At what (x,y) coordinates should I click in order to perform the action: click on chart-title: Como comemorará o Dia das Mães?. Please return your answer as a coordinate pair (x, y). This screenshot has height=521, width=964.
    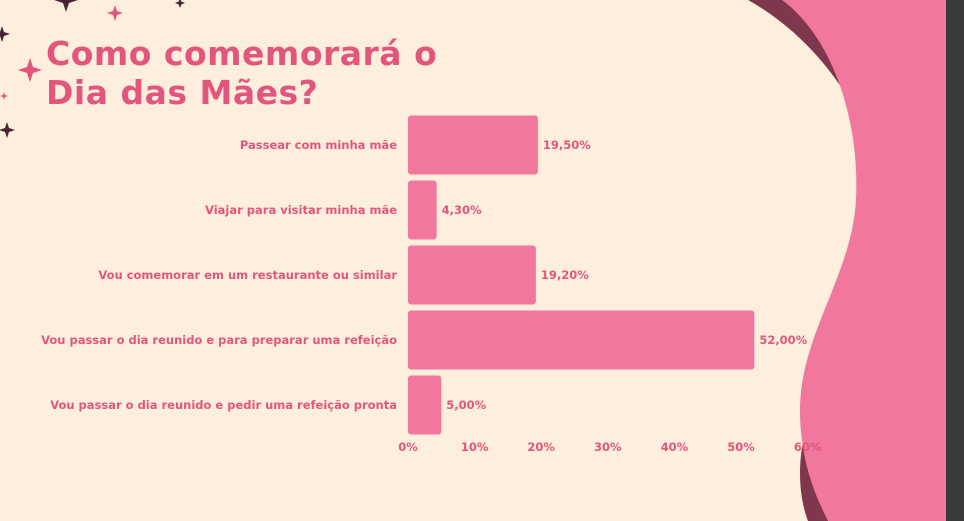
    Looking at the image, I should click on (241, 73).